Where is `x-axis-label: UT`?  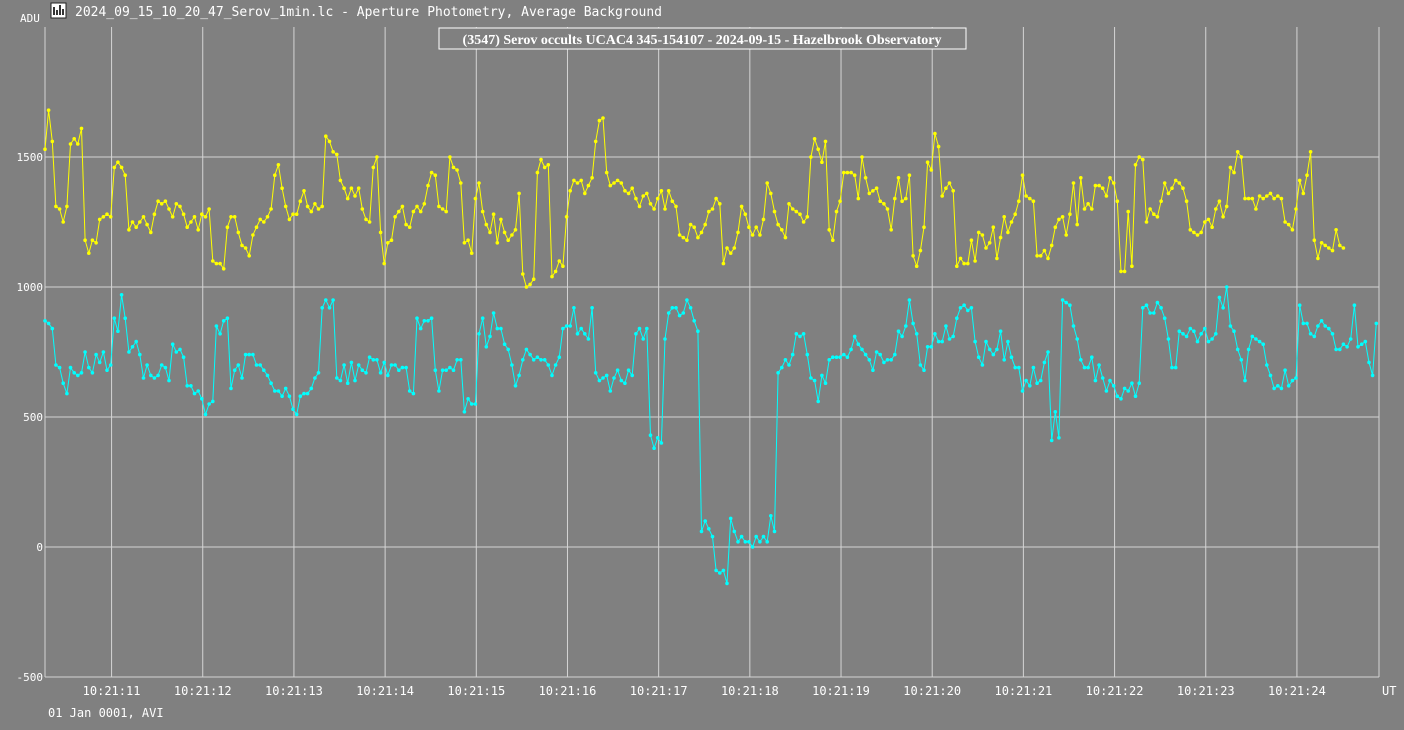 x-axis-label: UT is located at coordinates (1389, 691).